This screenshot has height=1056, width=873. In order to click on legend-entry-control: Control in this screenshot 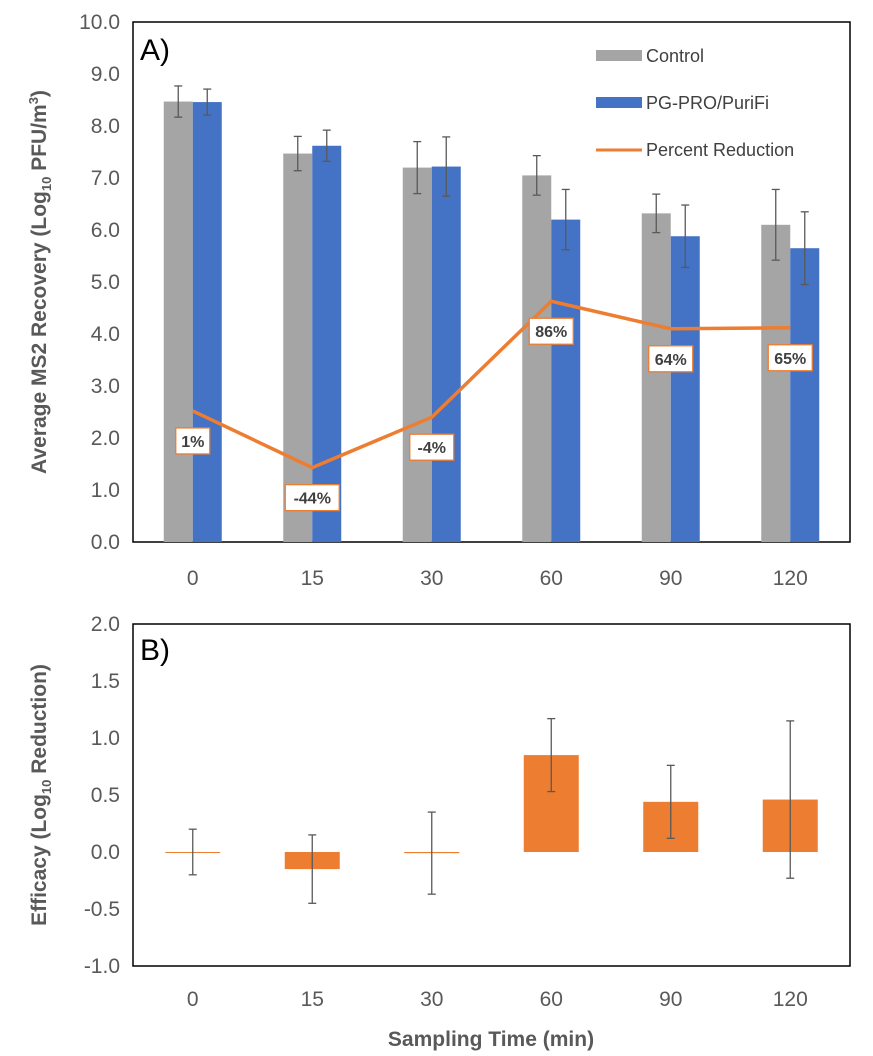, I will do `click(650, 56)`.